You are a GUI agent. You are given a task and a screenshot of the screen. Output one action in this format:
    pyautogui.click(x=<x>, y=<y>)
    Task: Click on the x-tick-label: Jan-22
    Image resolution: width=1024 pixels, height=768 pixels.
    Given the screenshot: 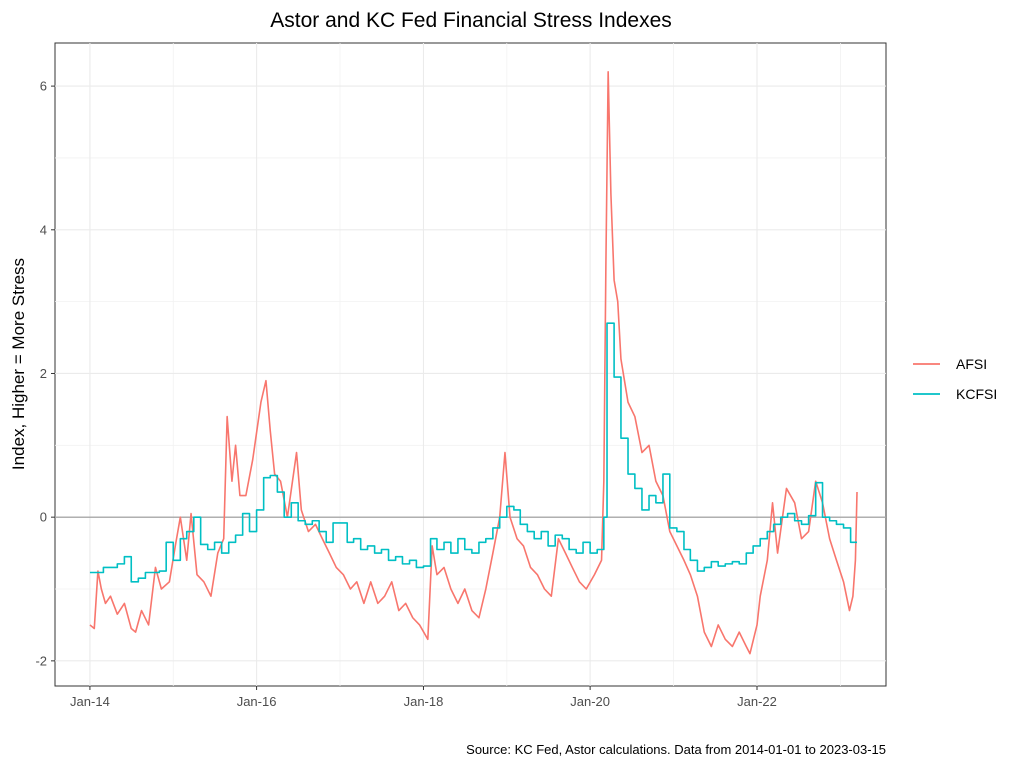 What is the action you would take?
    pyautogui.click(x=757, y=701)
    